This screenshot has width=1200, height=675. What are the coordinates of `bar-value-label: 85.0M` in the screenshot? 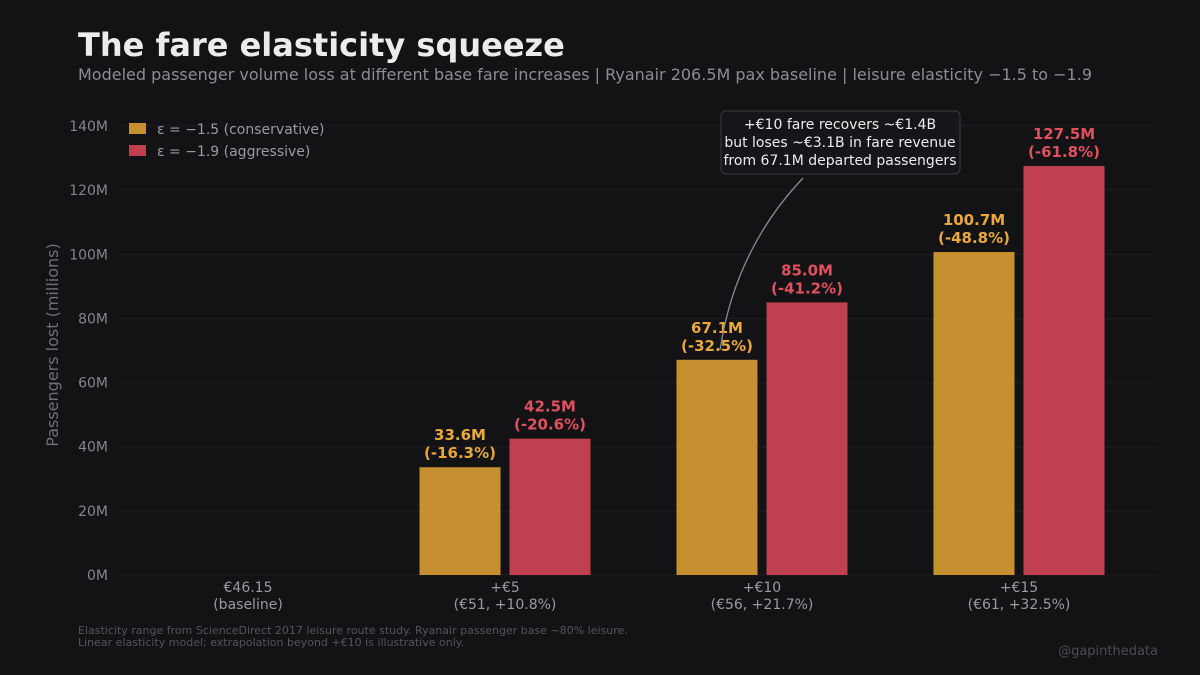 It's located at (807, 270).